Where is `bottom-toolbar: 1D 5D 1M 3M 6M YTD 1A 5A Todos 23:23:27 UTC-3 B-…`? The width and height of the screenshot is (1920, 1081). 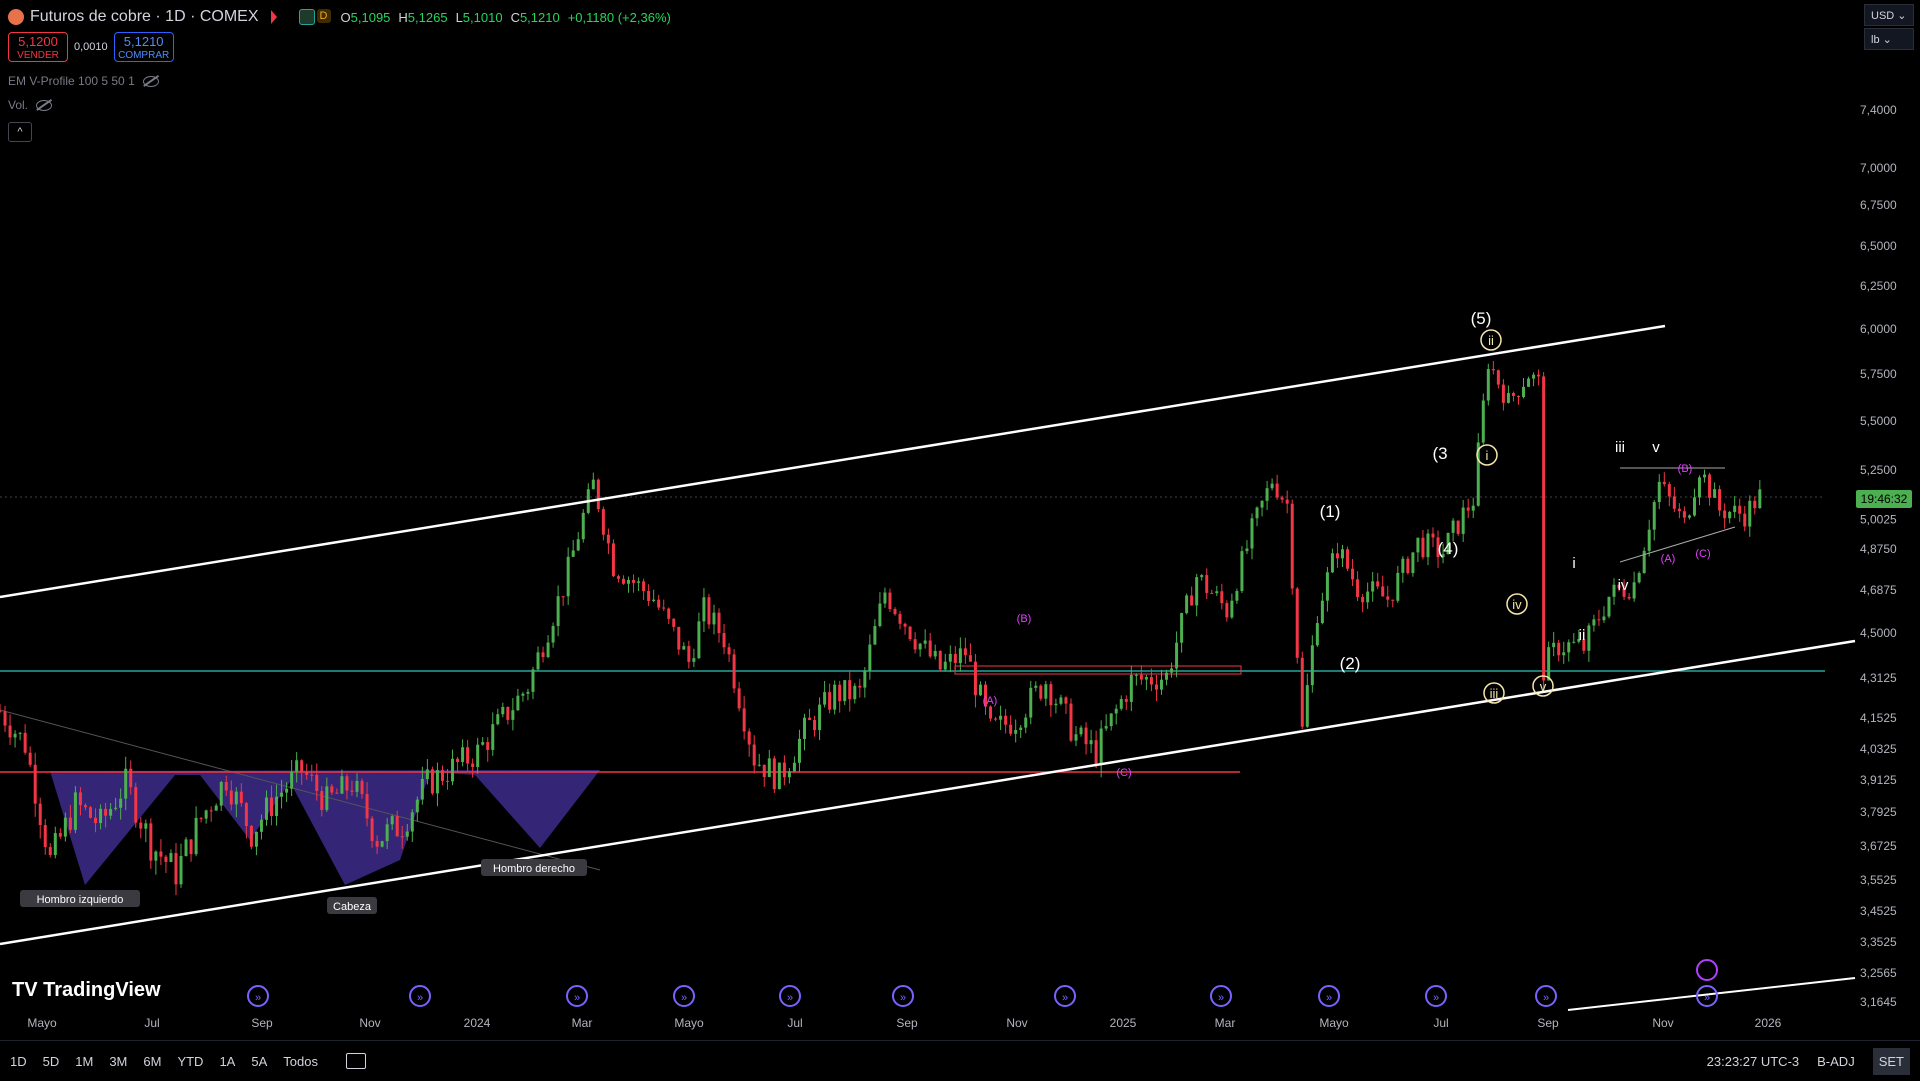
bottom-toolbar: 1D 5D 1M 3M 6M YTD 1A 5A Todos 23:23:27 UTC-3 B-… is located at coordinates (960, 1060).